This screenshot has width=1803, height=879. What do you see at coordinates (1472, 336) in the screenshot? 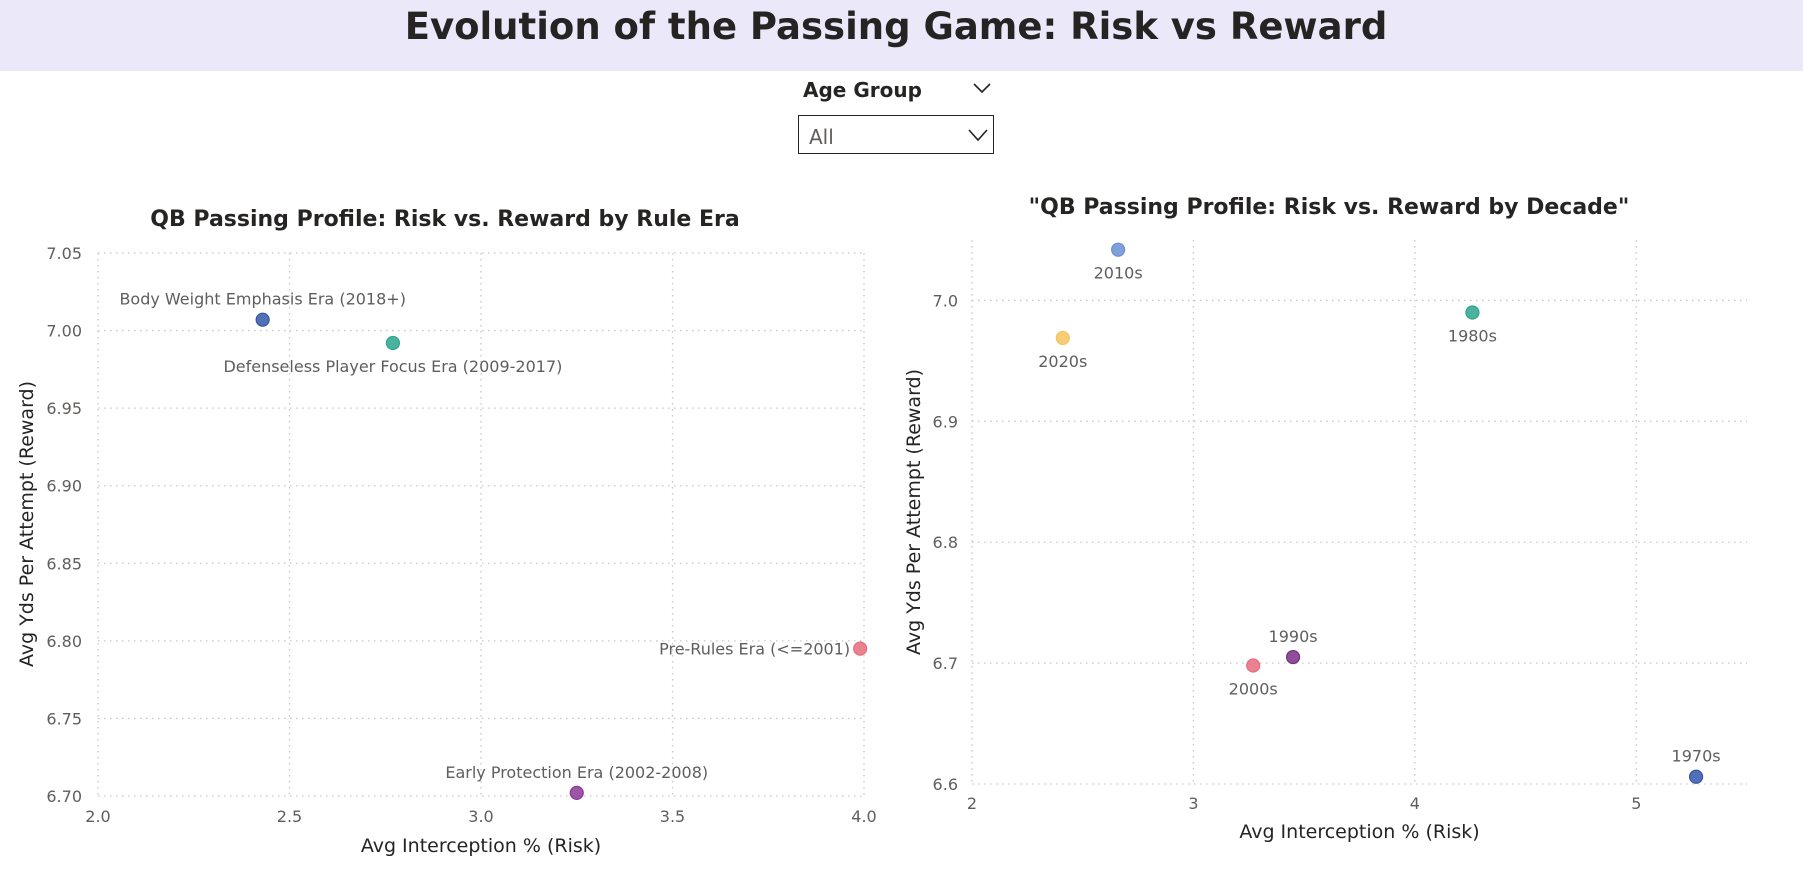
I see `point-label: 1980s` at bounding box center [1472, 336].